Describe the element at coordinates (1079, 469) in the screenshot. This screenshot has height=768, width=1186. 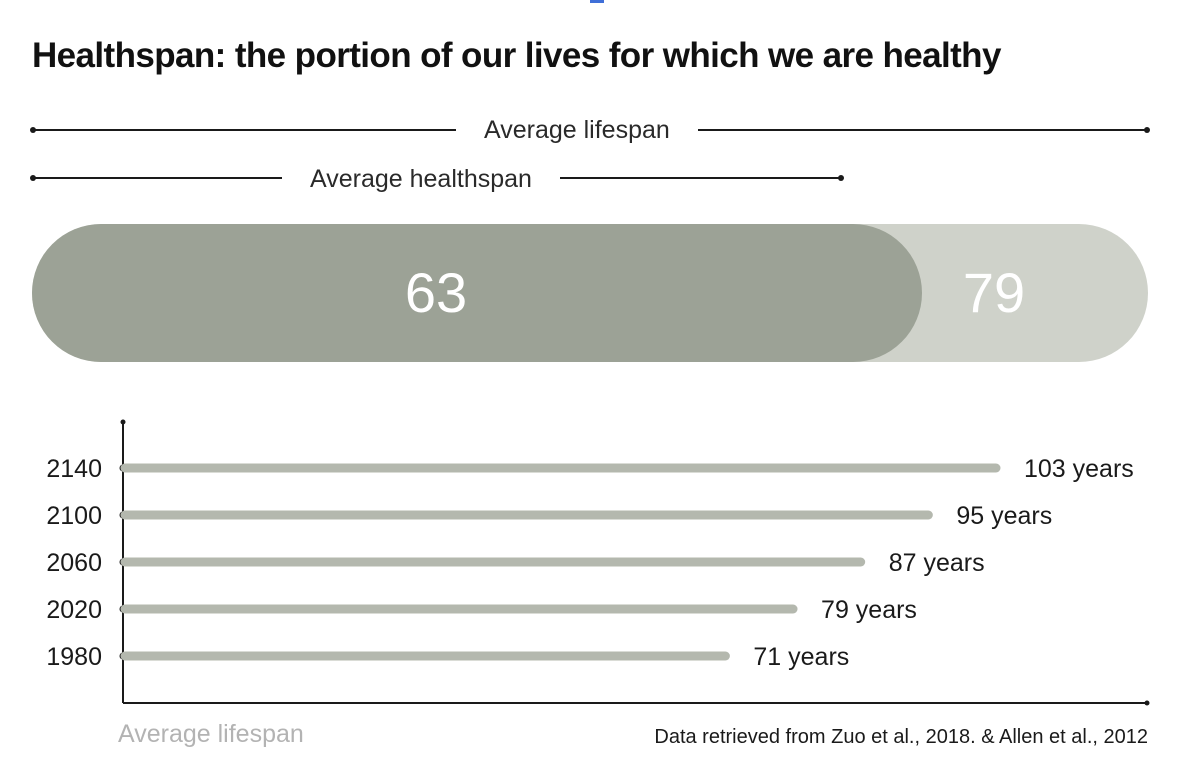
I see `bar-value-label: 103 years` at that location.